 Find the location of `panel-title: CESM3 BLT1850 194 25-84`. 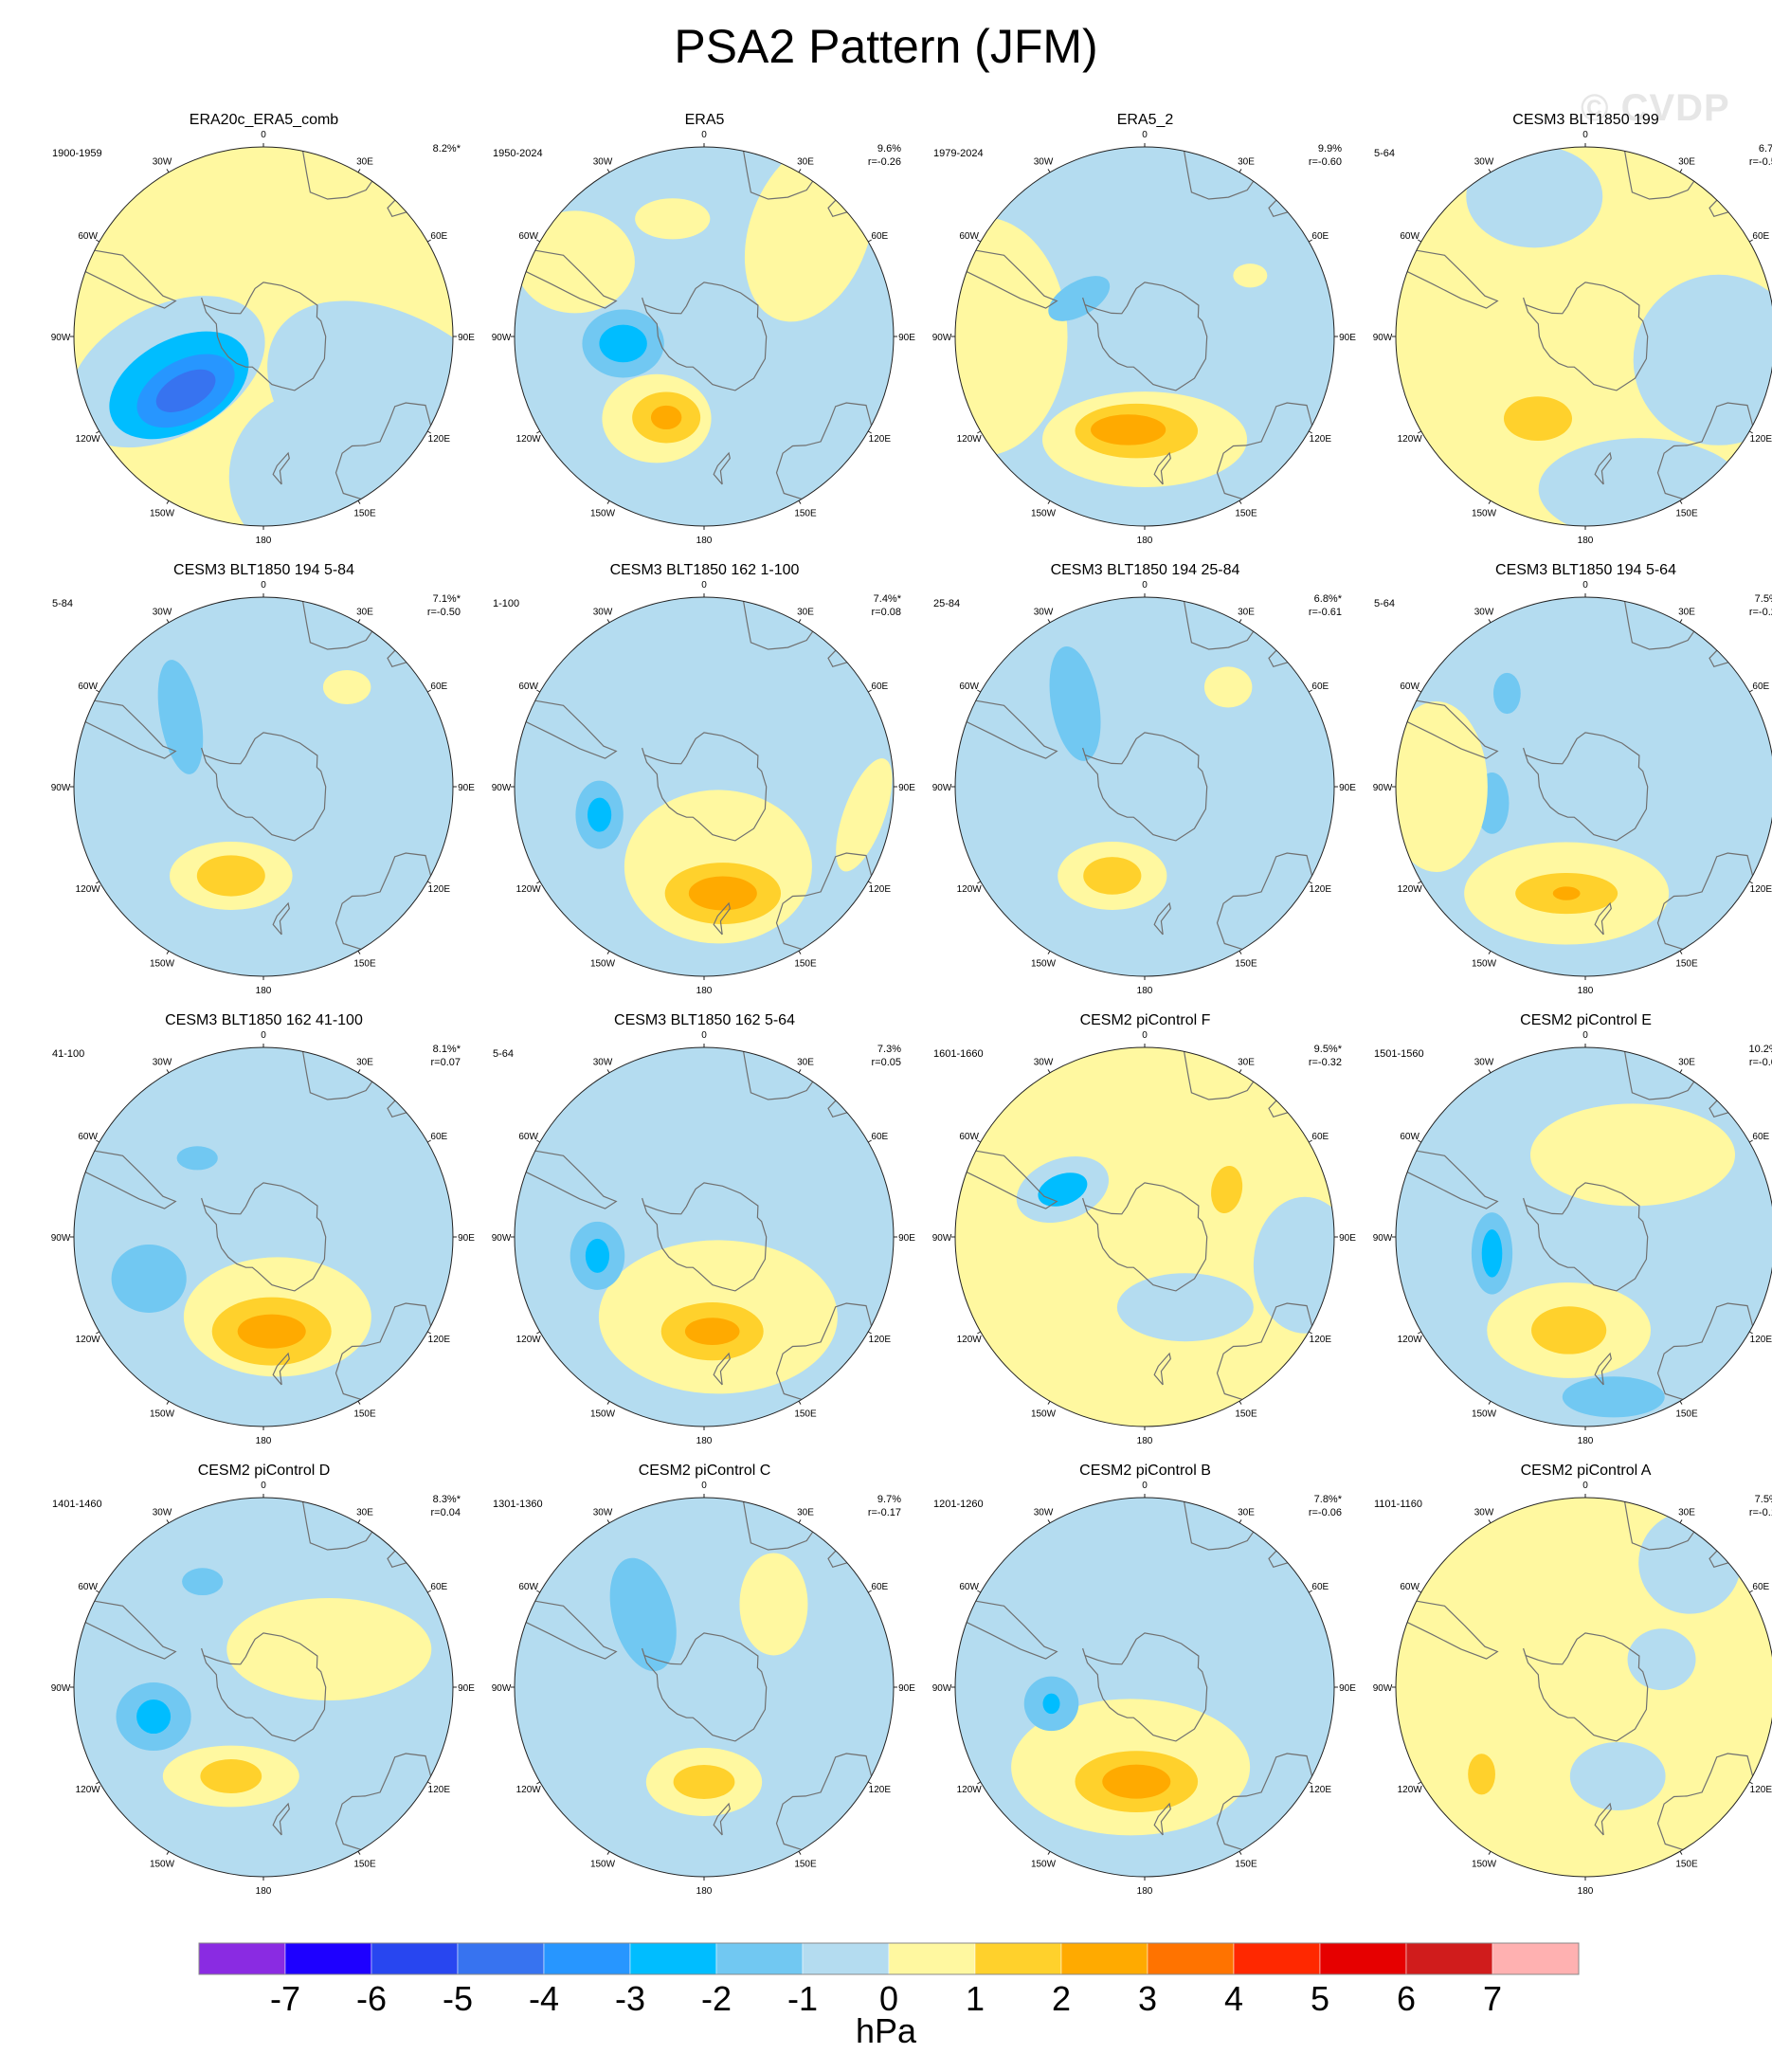

panel-title: CESM3 BLT1850 194 25-84 is located at coordinates (1145, 570).